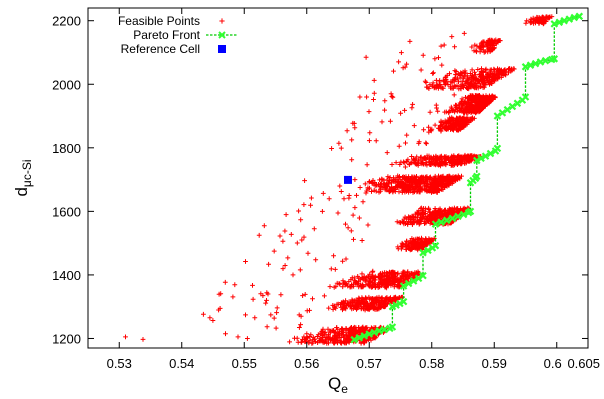 The width and height of the screenshot is (604, 399). Describe the element at coordinates (244, 363) in the screenshot. I see `x-tick-label-2: 0.55` at that location.